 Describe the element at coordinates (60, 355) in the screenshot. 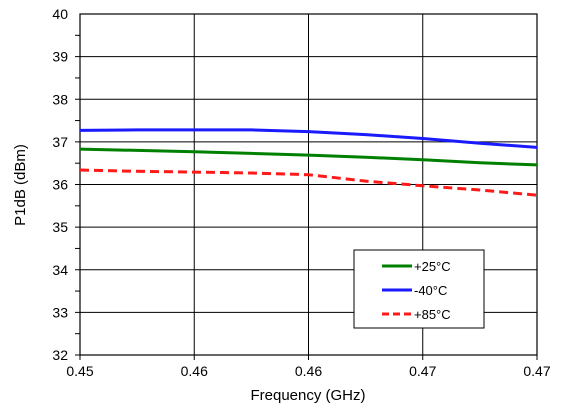

I see `y-tick-label: 32` at that location.